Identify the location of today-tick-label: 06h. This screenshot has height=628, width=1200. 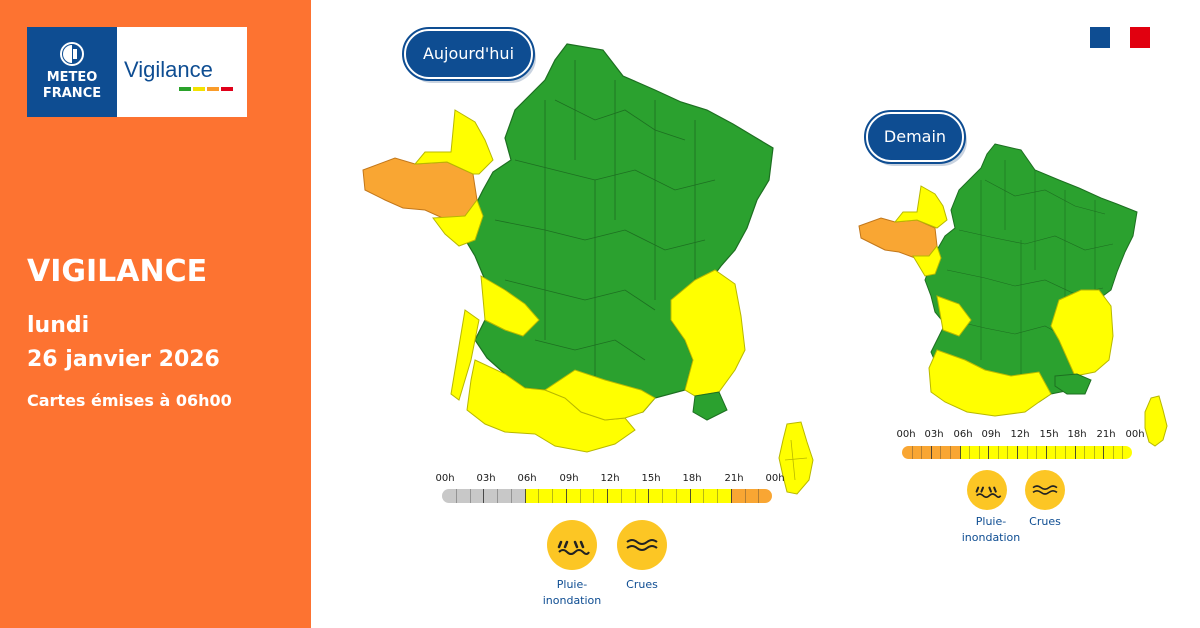
(527, 478).